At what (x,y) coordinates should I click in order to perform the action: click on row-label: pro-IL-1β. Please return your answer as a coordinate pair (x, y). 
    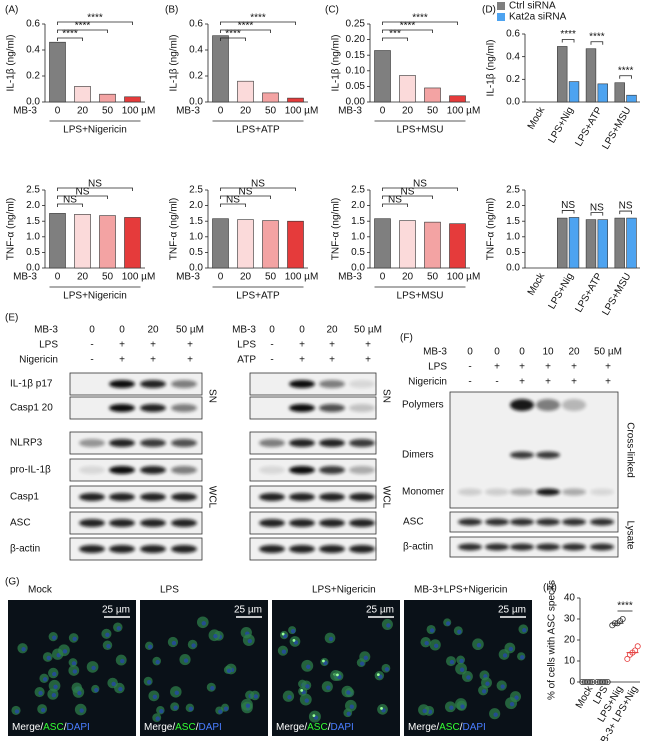
    Looking at the image, I should click on (30, 470).